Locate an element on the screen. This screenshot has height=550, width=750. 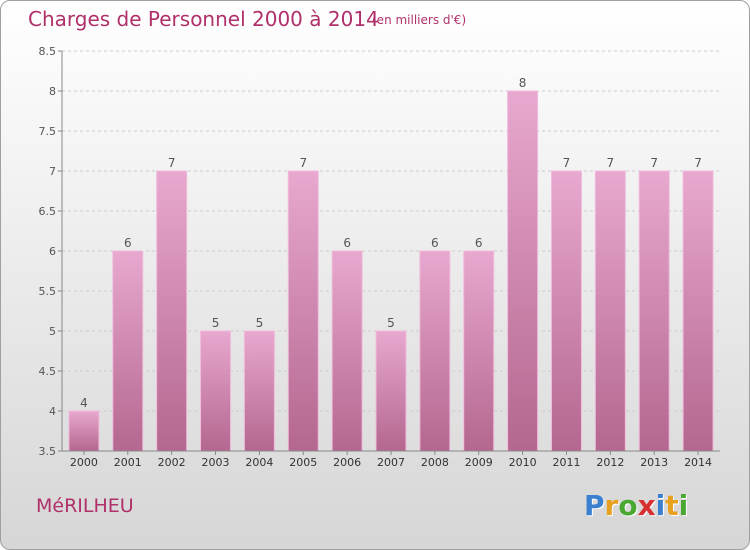
x-tick-label: 2000 is located at coordinates (84, 462).